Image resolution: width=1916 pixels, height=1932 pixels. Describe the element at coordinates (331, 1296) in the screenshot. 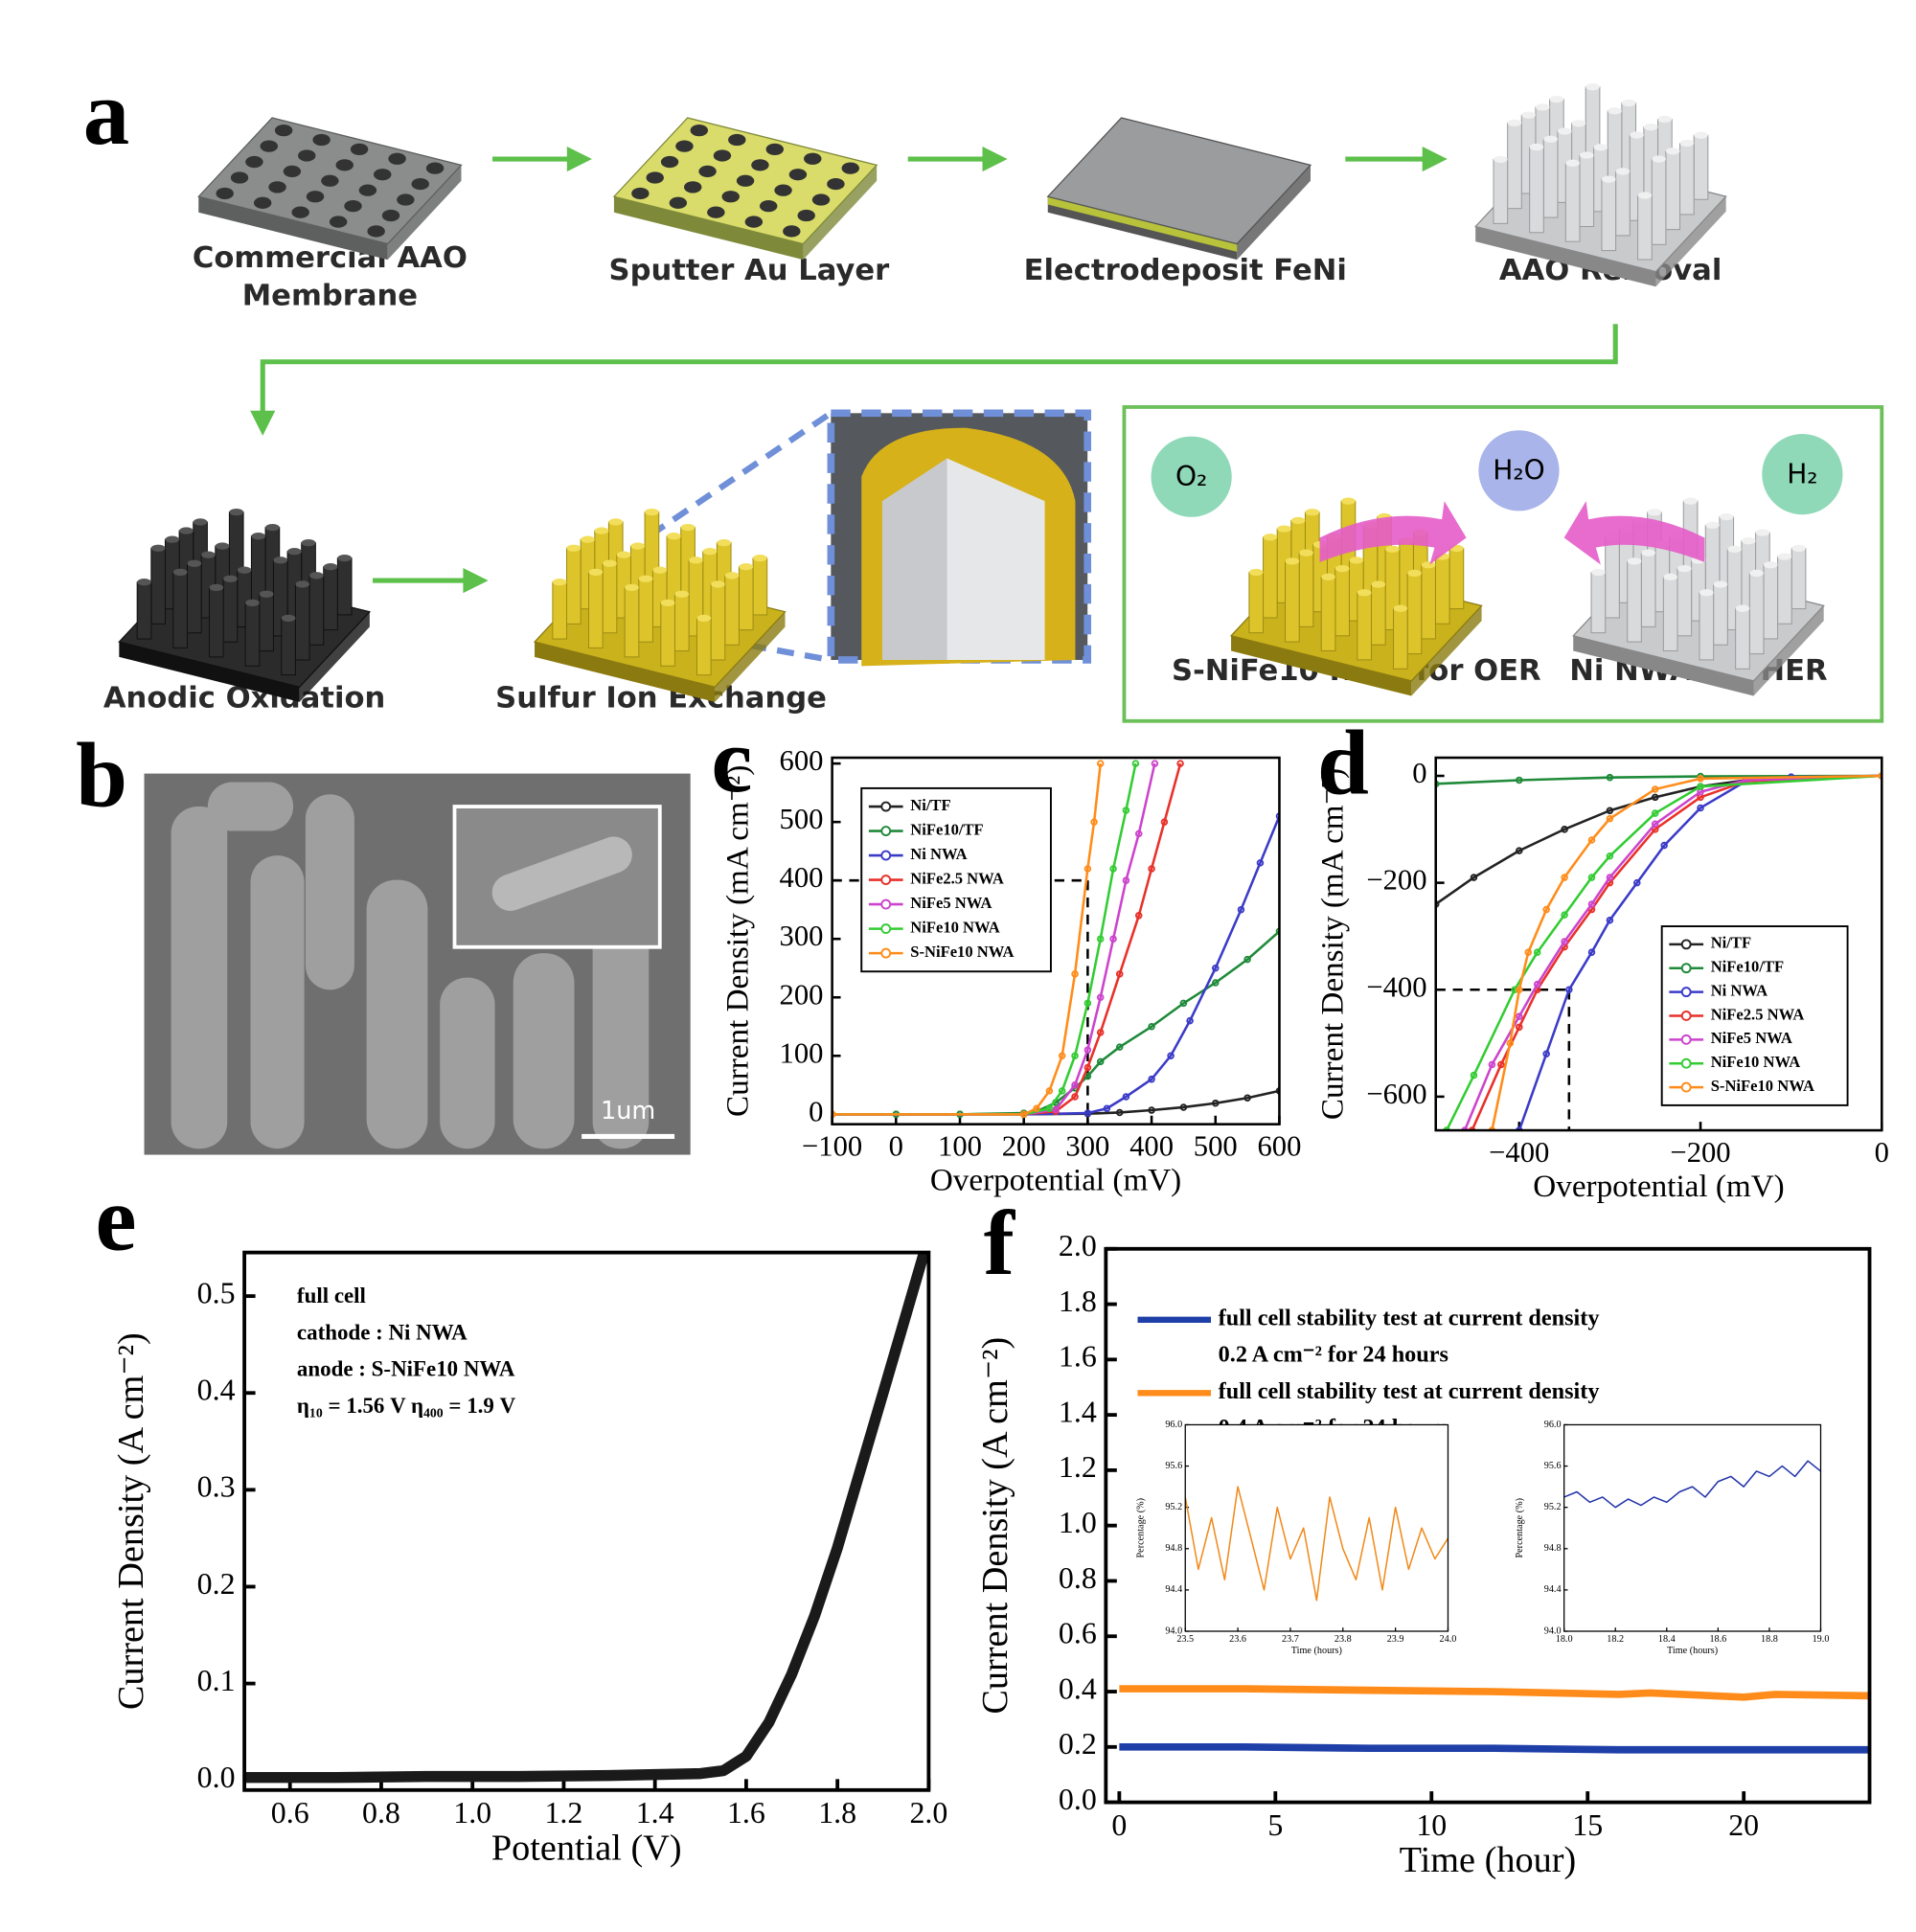

I see `annotation: full cell` at that location.